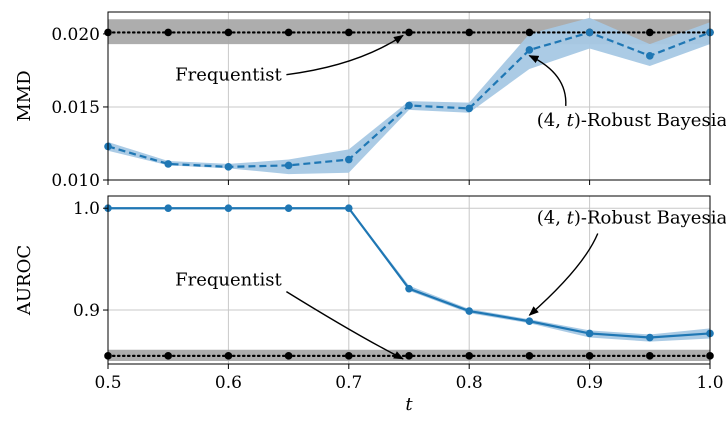 This screenshot has width=726, height=421. I want to click on x-tick-label: 0.6, so click(228, 383).